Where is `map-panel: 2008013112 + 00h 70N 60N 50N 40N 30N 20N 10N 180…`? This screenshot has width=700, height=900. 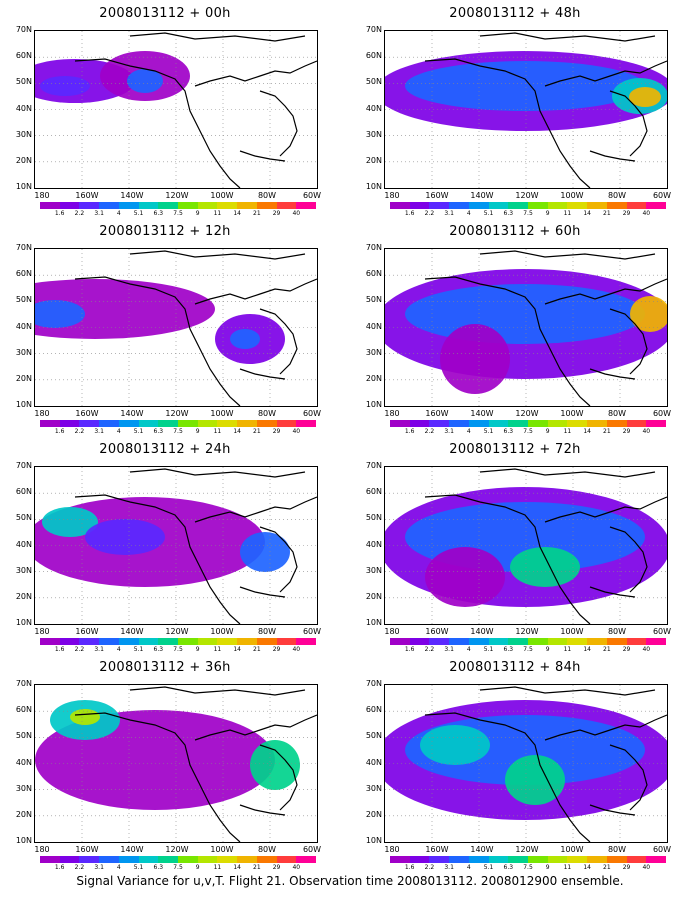 map-panel: 2008013112 + 00h 70N 60N 50N 40N 30N 20N 10N 180… is located at coordinates (170, 109).